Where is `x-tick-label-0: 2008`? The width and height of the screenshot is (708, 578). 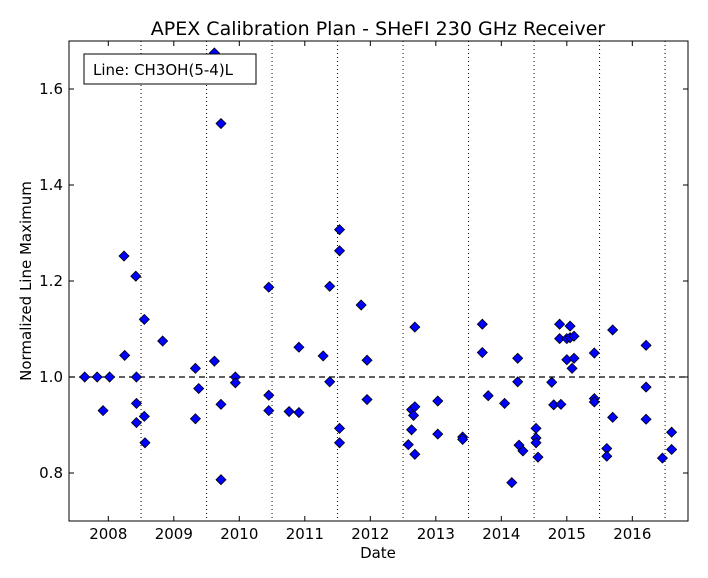 x-tick-label-0: 2008 is located at coordinates (108, 534).